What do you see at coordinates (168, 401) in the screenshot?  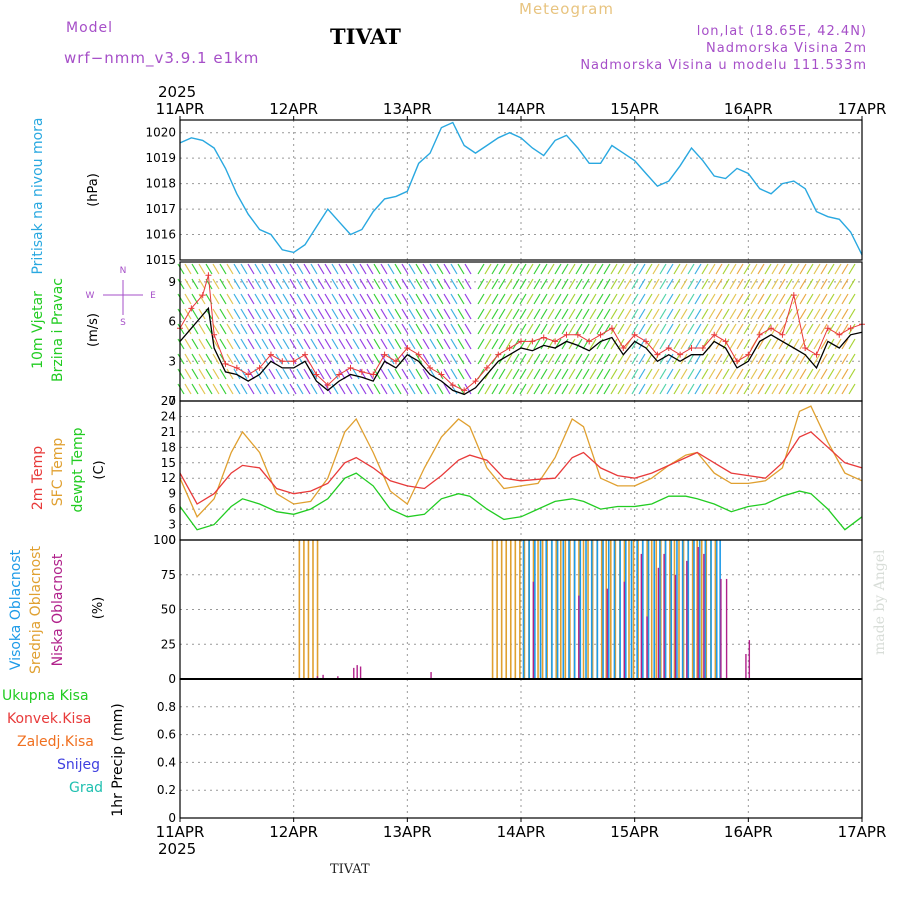 I see `temp-tick-label: 27` at bounding box center [168, 401].